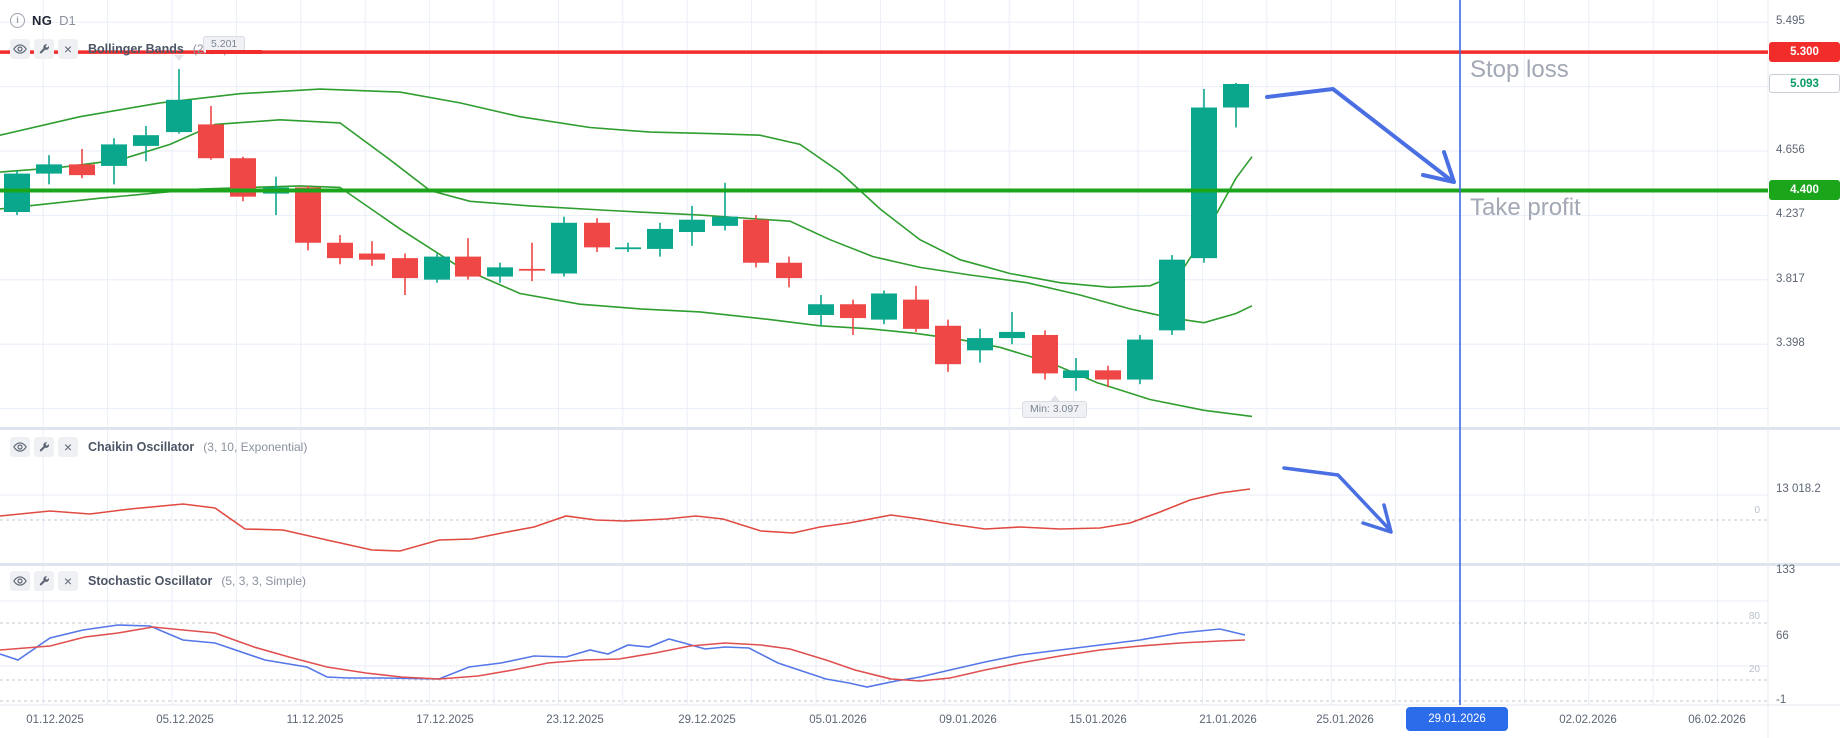 This screenshot has height=738, width=1840. I want to click on symbol-header: i NG D1, so click(43, 20).